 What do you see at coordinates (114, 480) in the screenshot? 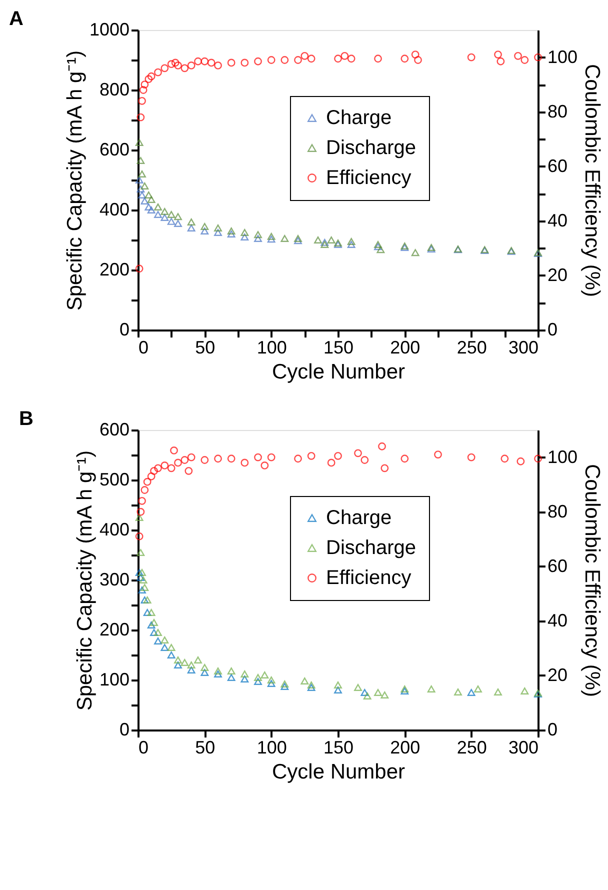
I see `y-tick-label: 500` at bounding box center [114, 480].